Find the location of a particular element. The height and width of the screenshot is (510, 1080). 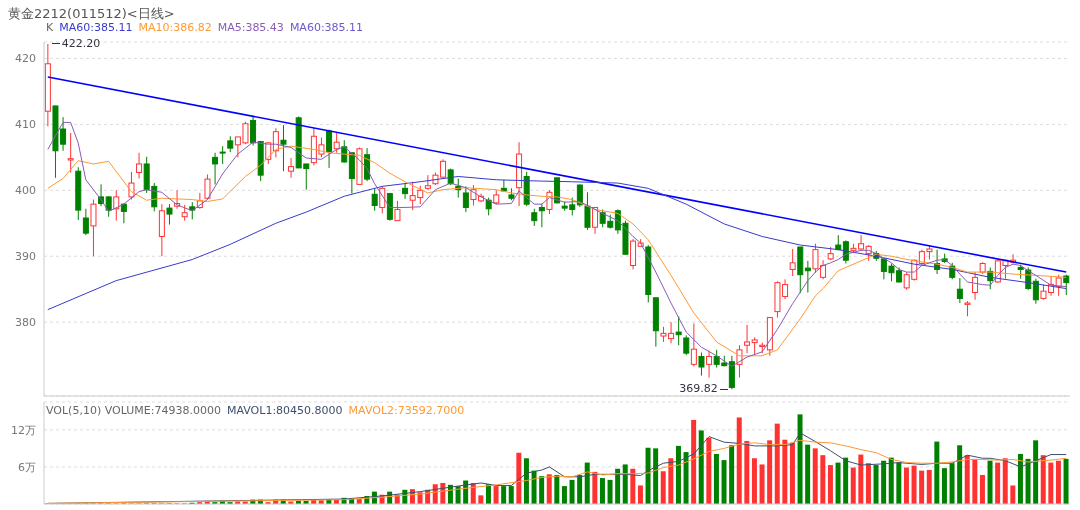

y-tick-label: 6万 is located at coordinates (27, 467).